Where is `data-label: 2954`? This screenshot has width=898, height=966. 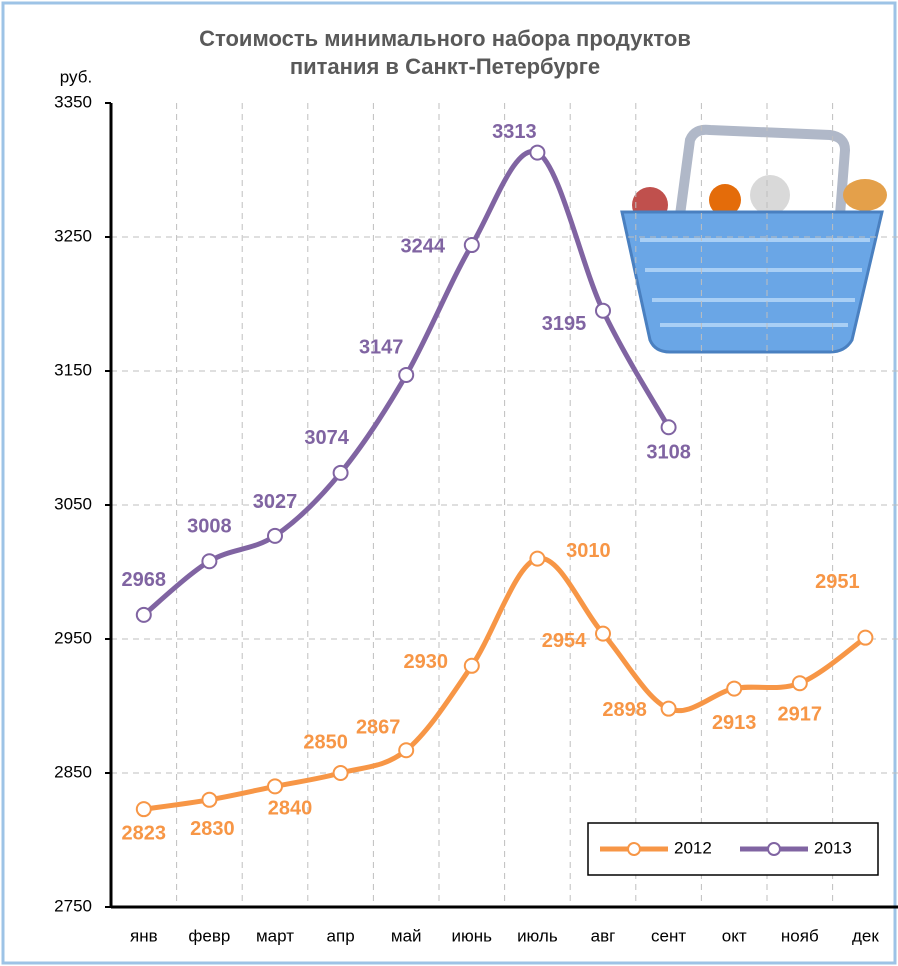 data-label: 2954 is located at coordinates (564, 641).